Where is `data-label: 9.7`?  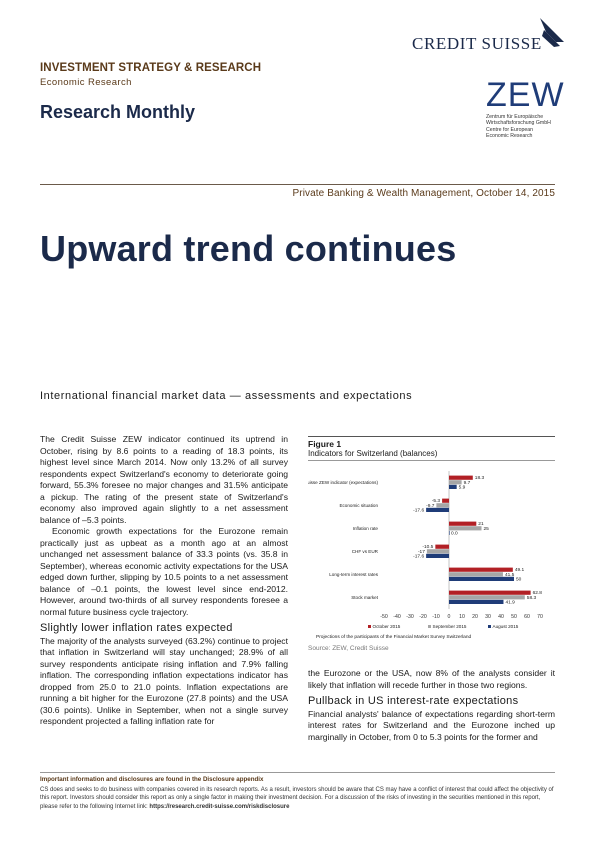
data-label: 9.7 is located at coordinates (467, 483).